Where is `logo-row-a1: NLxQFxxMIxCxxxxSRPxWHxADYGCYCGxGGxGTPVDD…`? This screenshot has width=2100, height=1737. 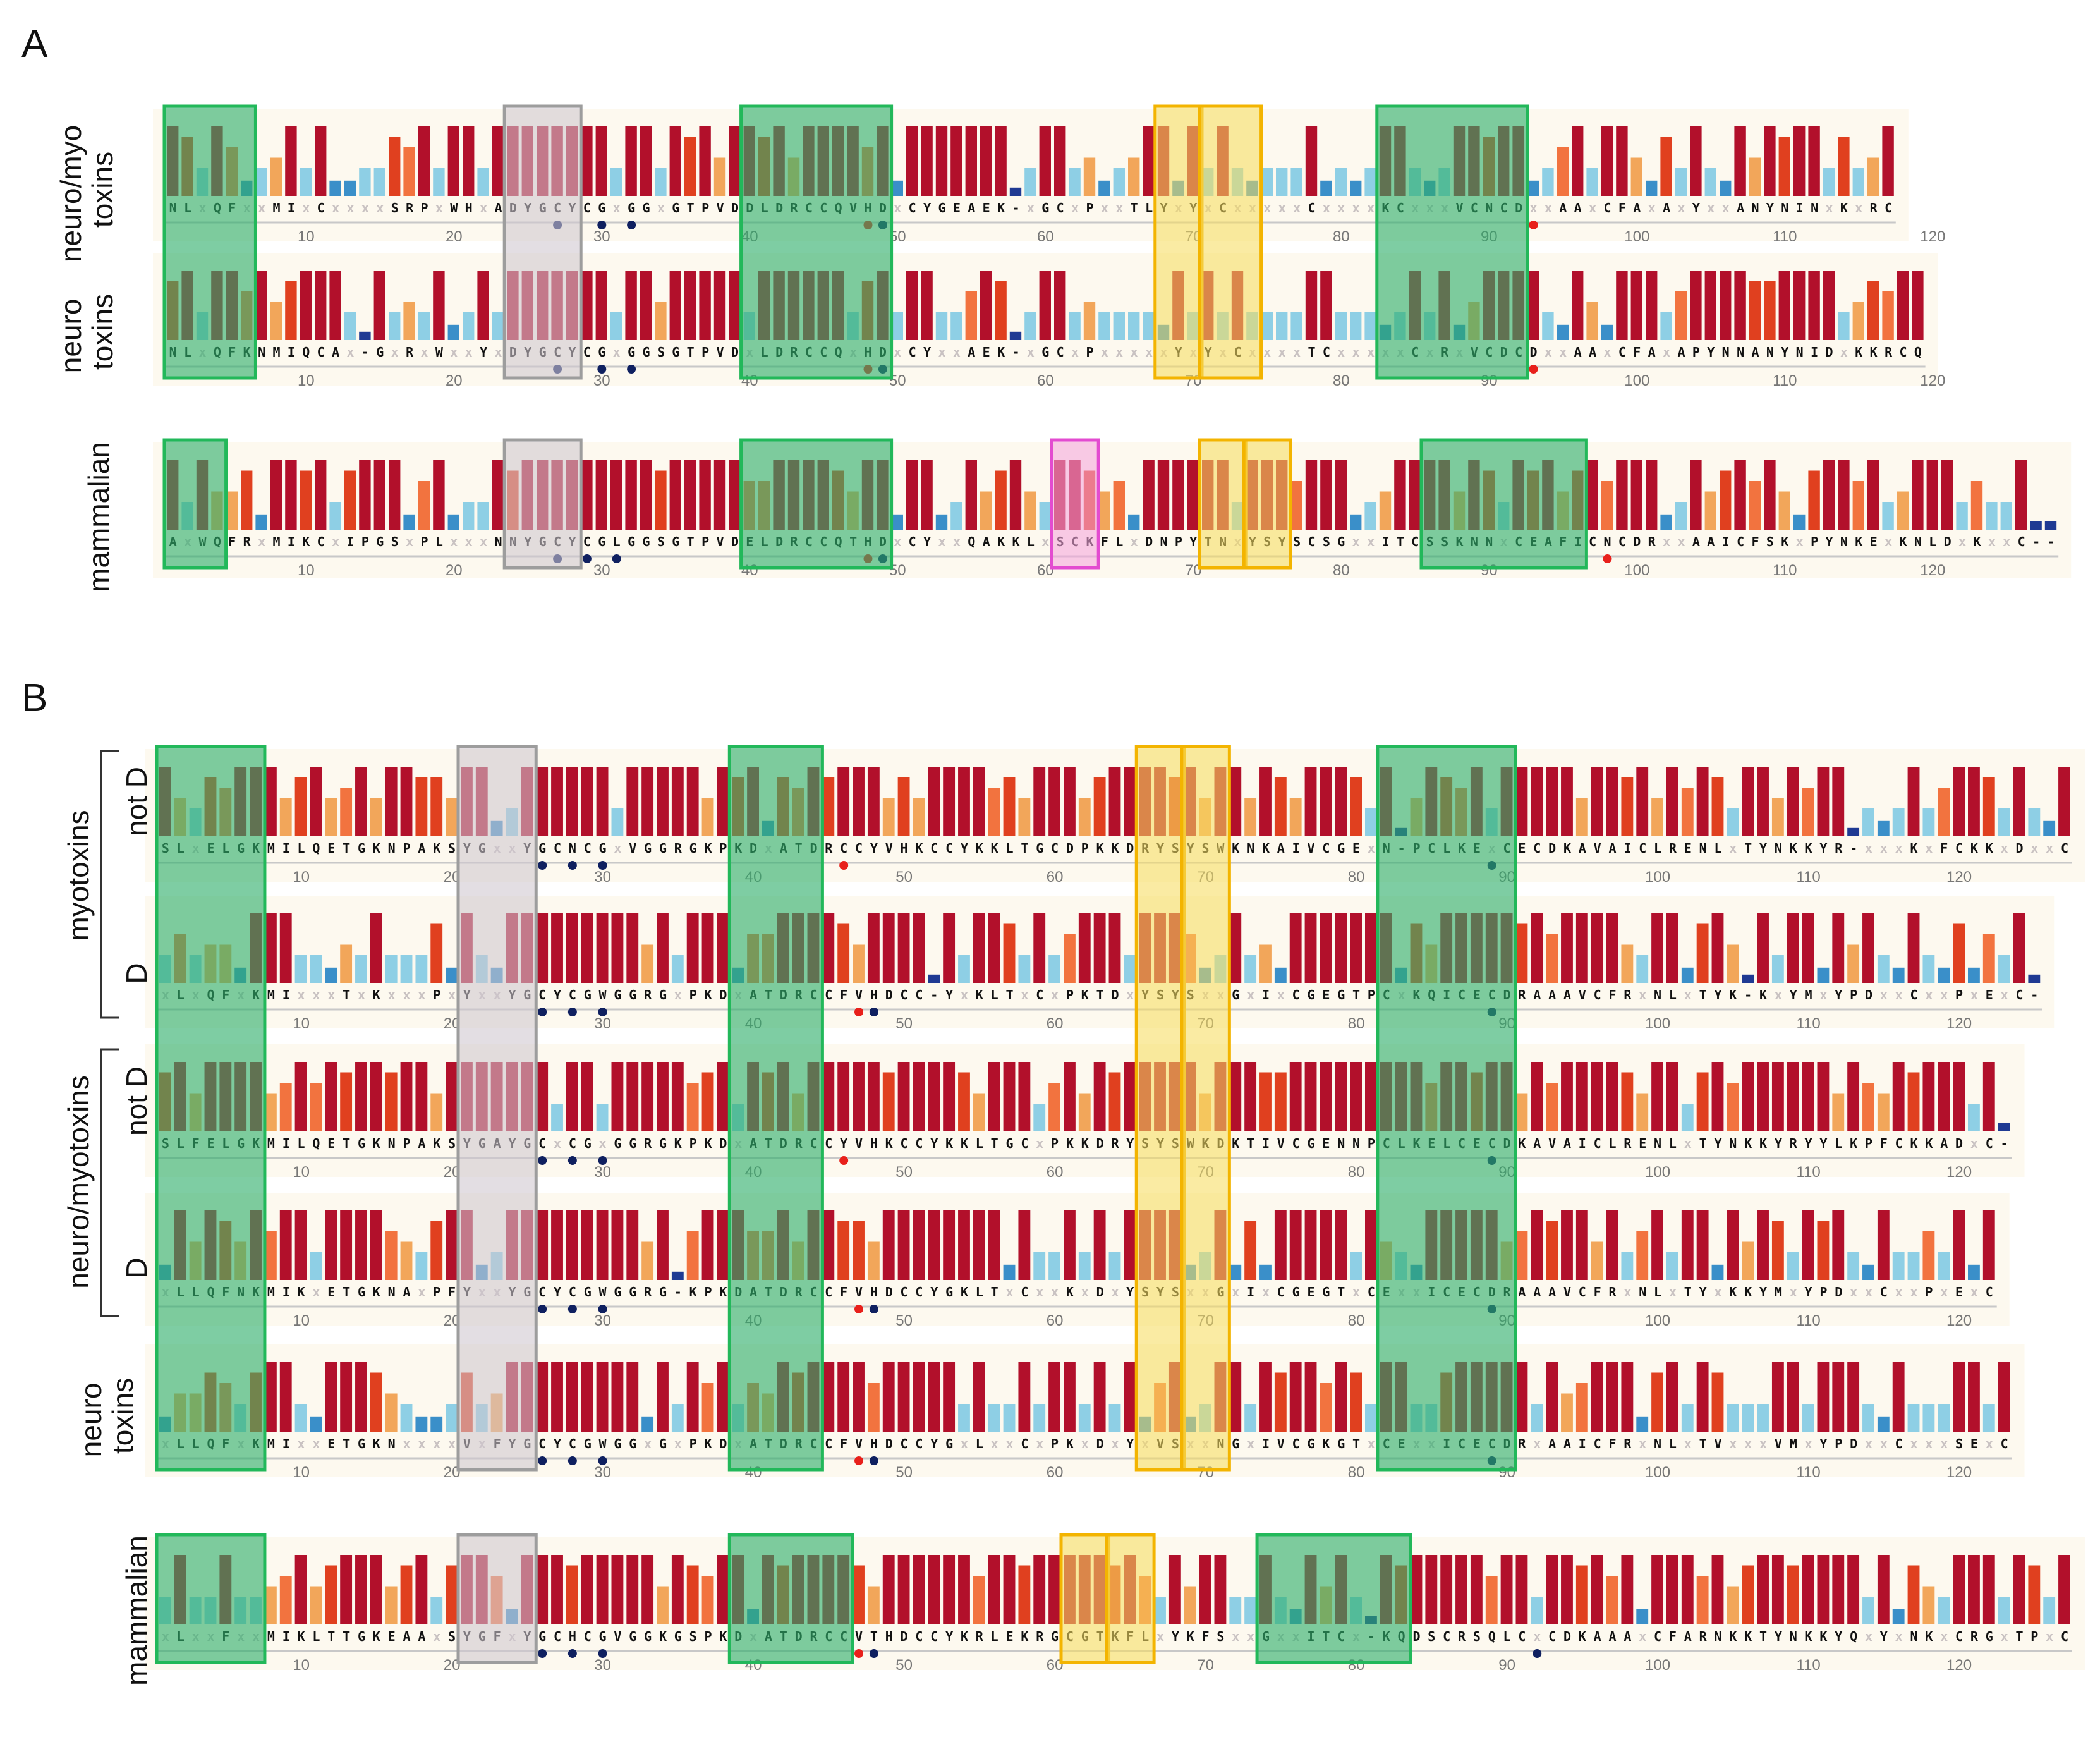
logo-row-a1: NLxQFxxMIxCxxxxSRPxWHxADYGCYCGxGGxGTPVDD… is located at coordinates (1049, 177).